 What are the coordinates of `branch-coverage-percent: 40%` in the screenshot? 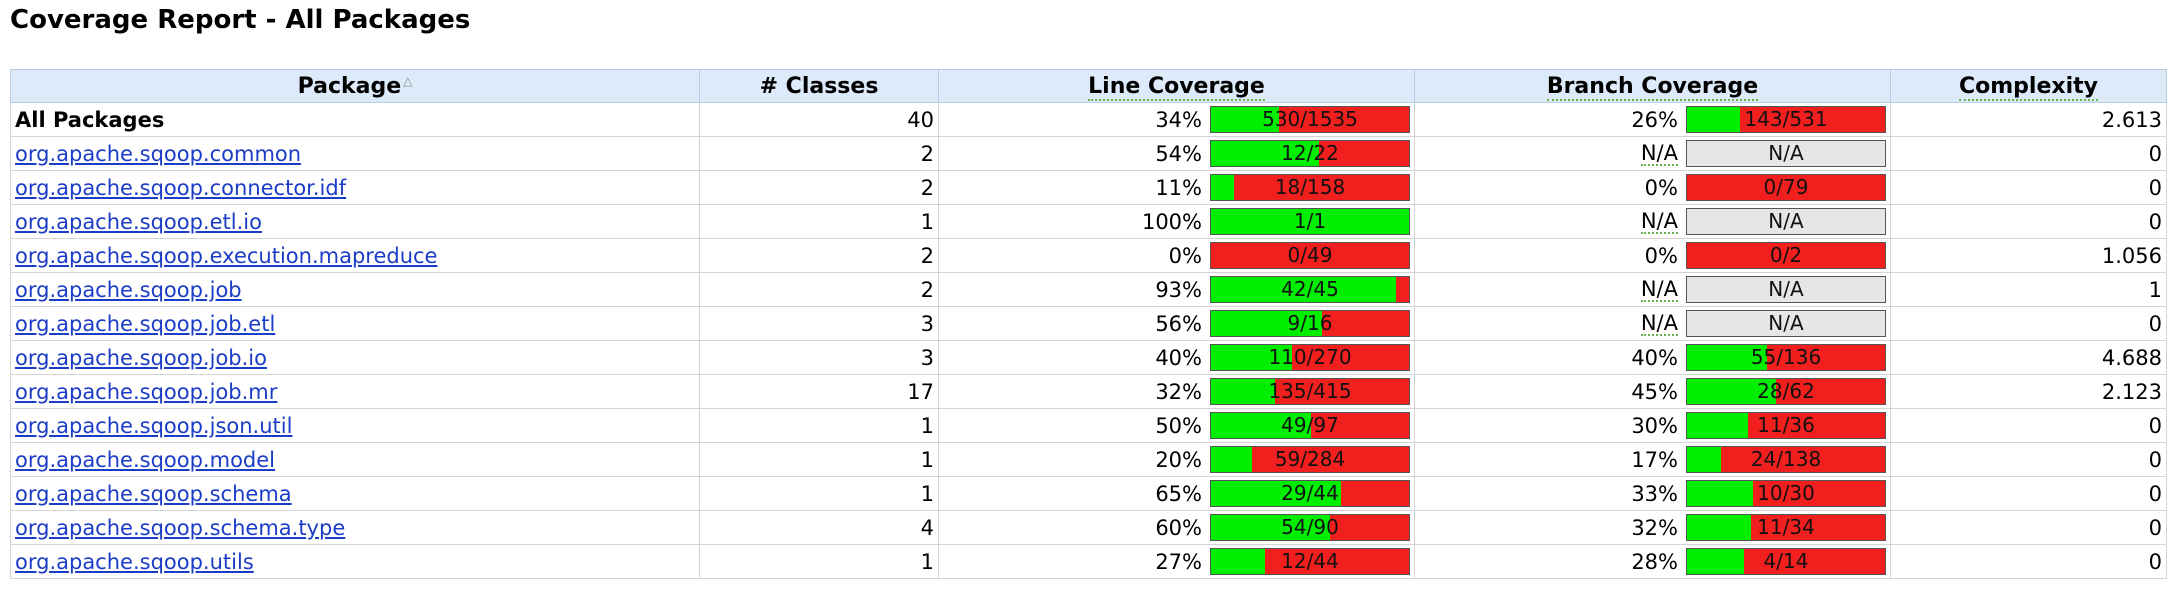 It's located at (1654, 357).